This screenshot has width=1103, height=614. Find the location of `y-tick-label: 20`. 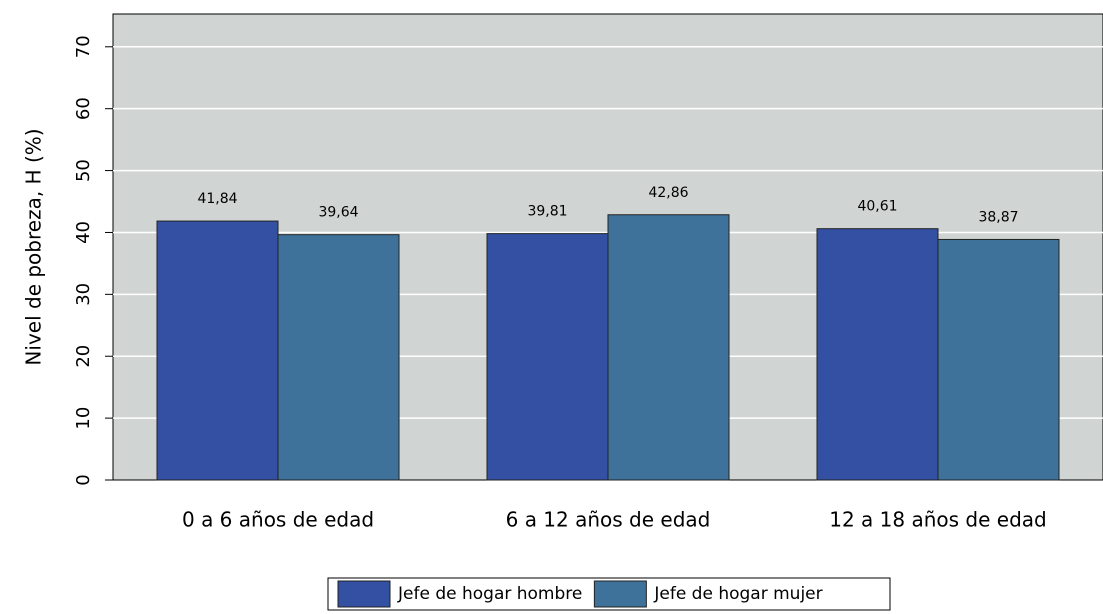

y-tick-label: 20 is located at coordinates (83, 356).